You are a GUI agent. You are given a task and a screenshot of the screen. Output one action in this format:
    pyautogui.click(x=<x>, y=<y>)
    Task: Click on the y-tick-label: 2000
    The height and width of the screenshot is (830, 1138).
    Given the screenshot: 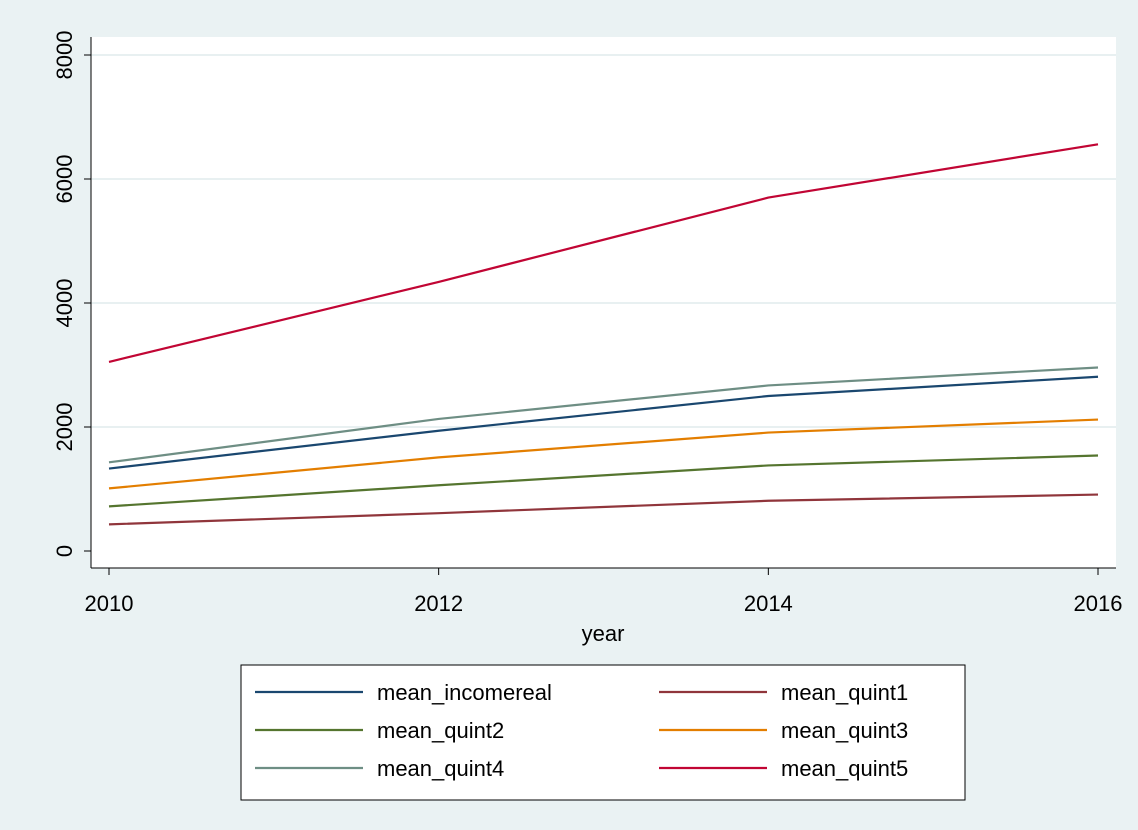 What is the action you would take?
    pyautogui.click(x=64, y=427)
    